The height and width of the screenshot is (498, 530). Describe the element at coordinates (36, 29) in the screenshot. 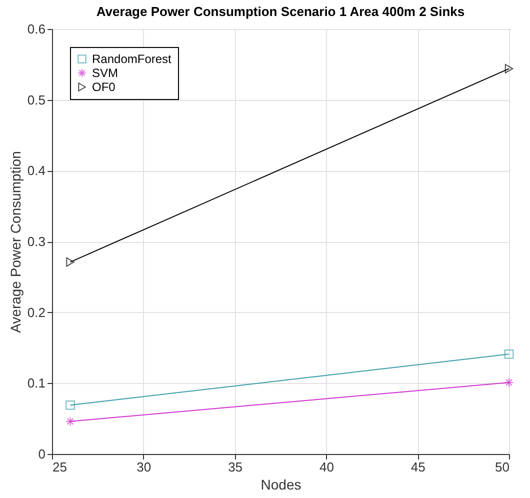

I see `y-tick-label: 0.6` at that location.